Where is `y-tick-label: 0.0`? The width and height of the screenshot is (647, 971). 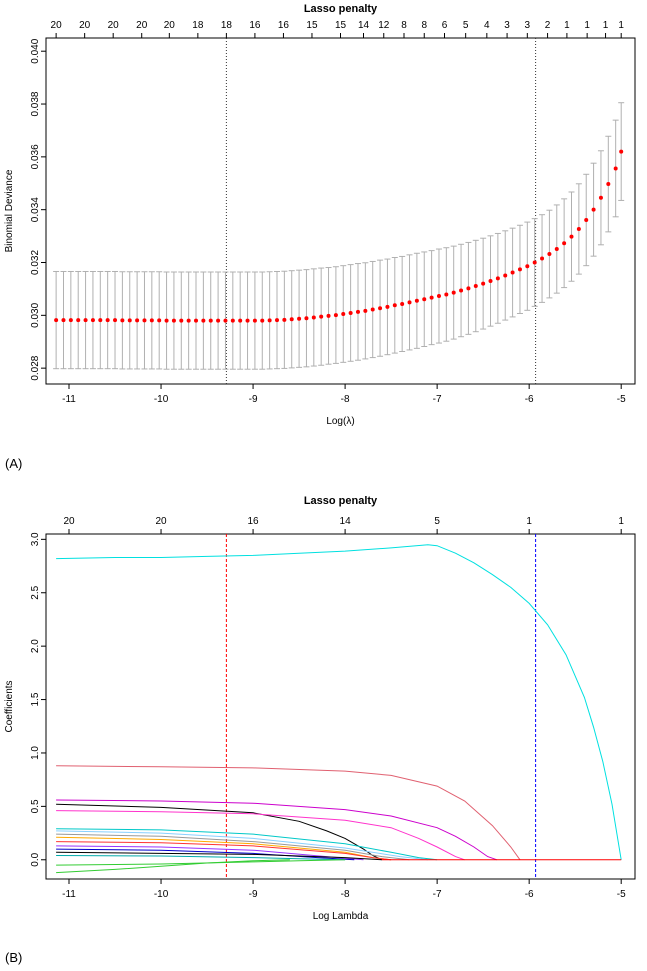 y-tick-label: 0.0 is located at coordinates (35, 859).